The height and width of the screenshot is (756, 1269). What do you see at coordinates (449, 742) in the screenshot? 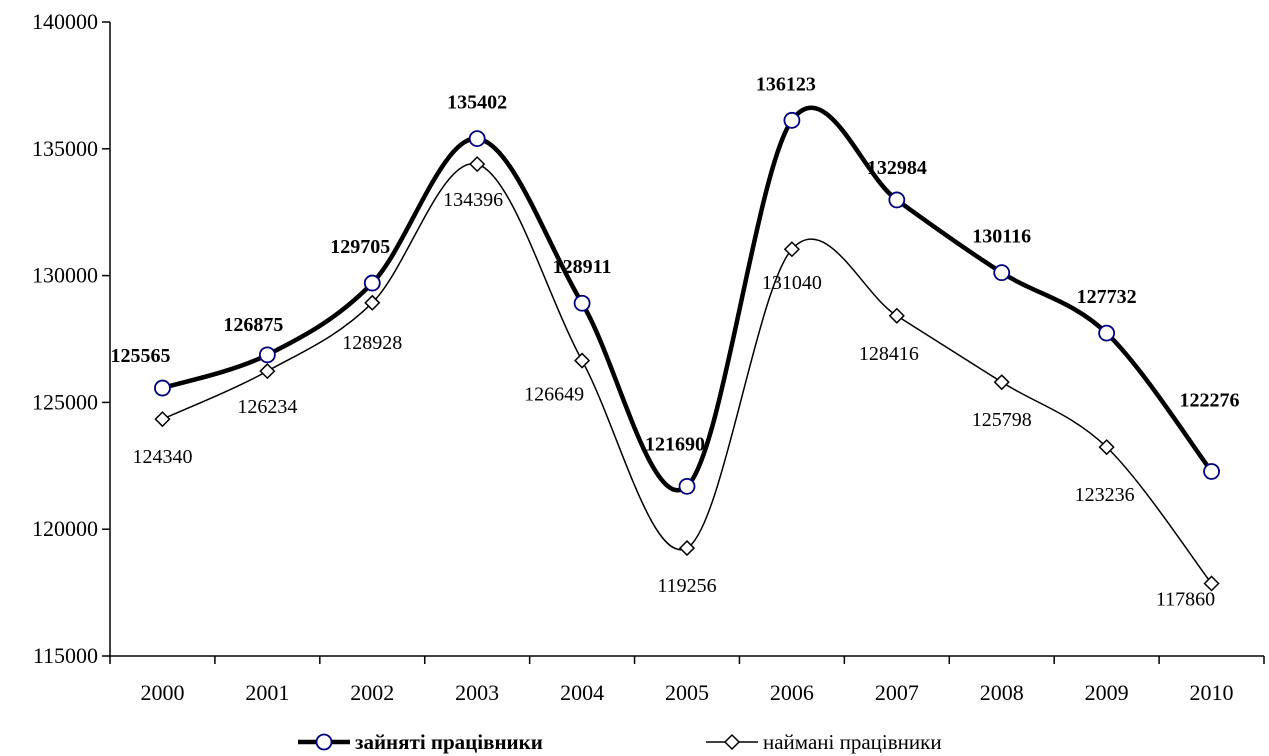
I see `legend-label-1: зайняті працівники` at bounding box center [449, 742].